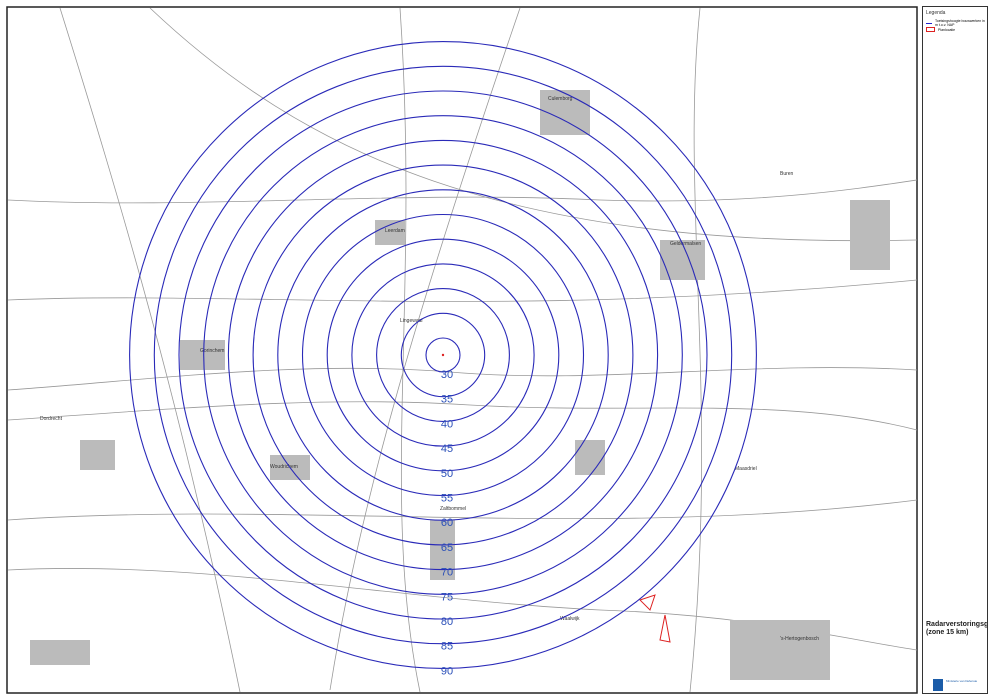 The width and height of the screenshot is (991, 699). Describe the element at coordinates (447, 523) in the screenshot. I see `contour-label: 60` at that location.